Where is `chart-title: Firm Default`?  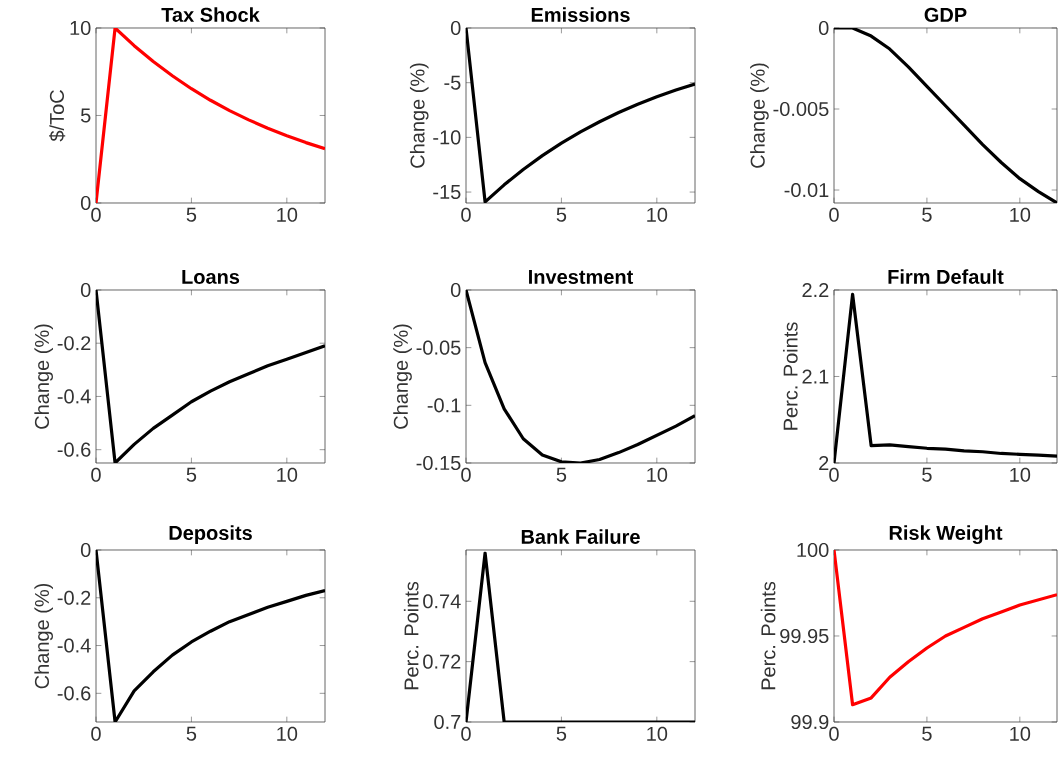 chart-title: Firm Default is located at coordinates (946, 276).